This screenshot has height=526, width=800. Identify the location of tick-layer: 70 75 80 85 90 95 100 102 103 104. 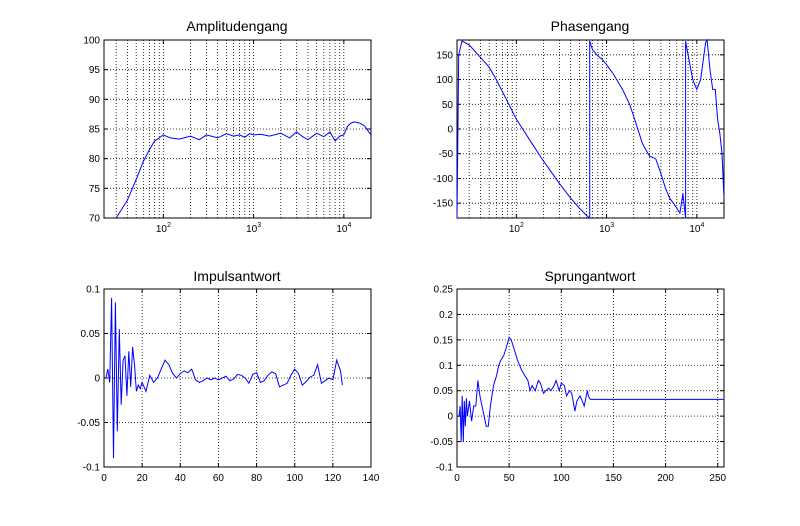
(227, 135).